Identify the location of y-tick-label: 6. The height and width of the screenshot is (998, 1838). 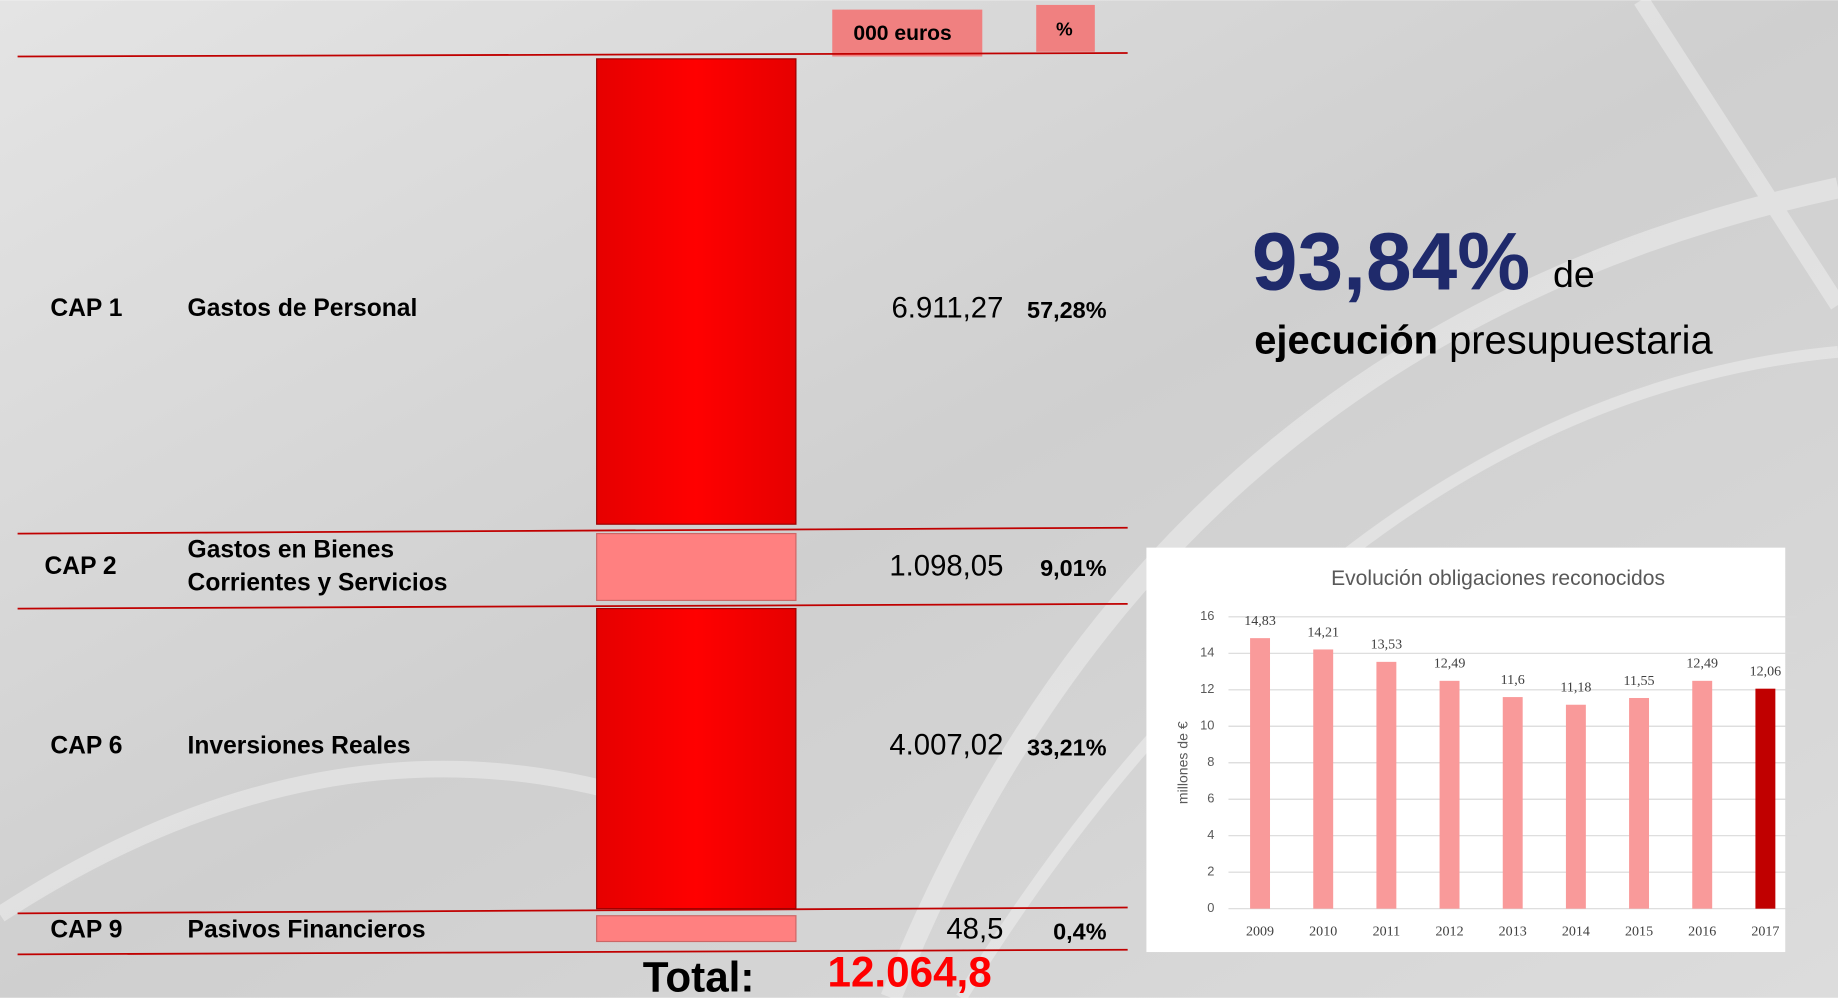
(1210, 798).